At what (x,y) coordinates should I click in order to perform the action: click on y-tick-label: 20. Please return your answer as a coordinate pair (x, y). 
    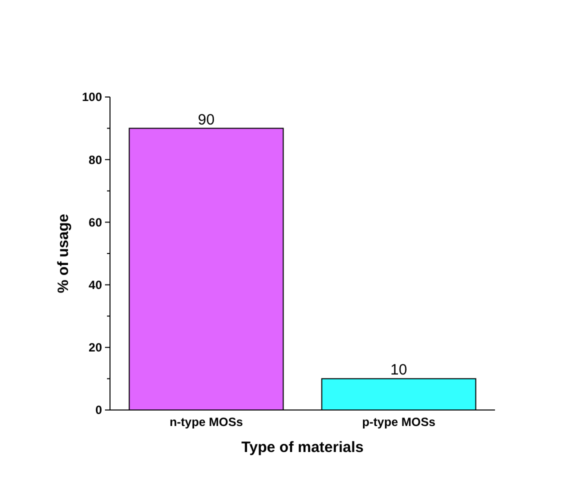
    Looking at the image, I should click on (95, 347).